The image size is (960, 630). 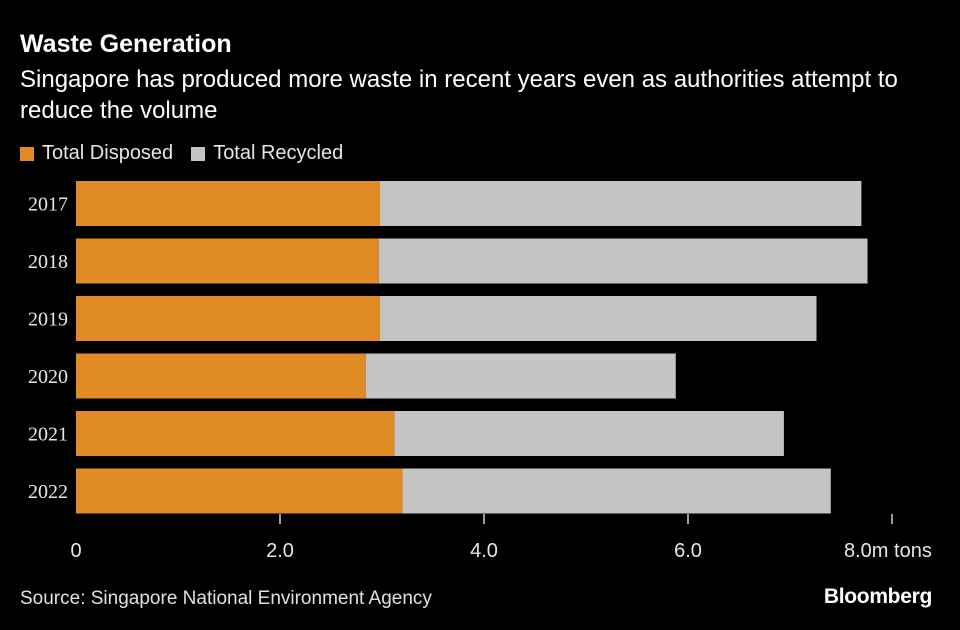 What do you see at coordinates (27, 153) in the screenshot?
I see `legend-swatch-disposed` at bounding box center [27, 153].